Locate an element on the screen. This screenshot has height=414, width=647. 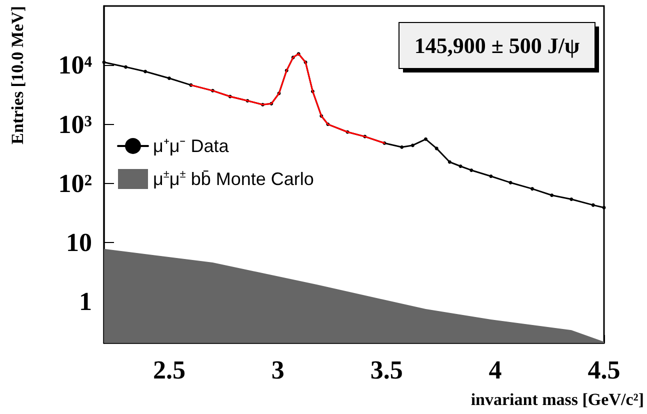
y-tick-label: 1 is located at coordinates (85, 301).